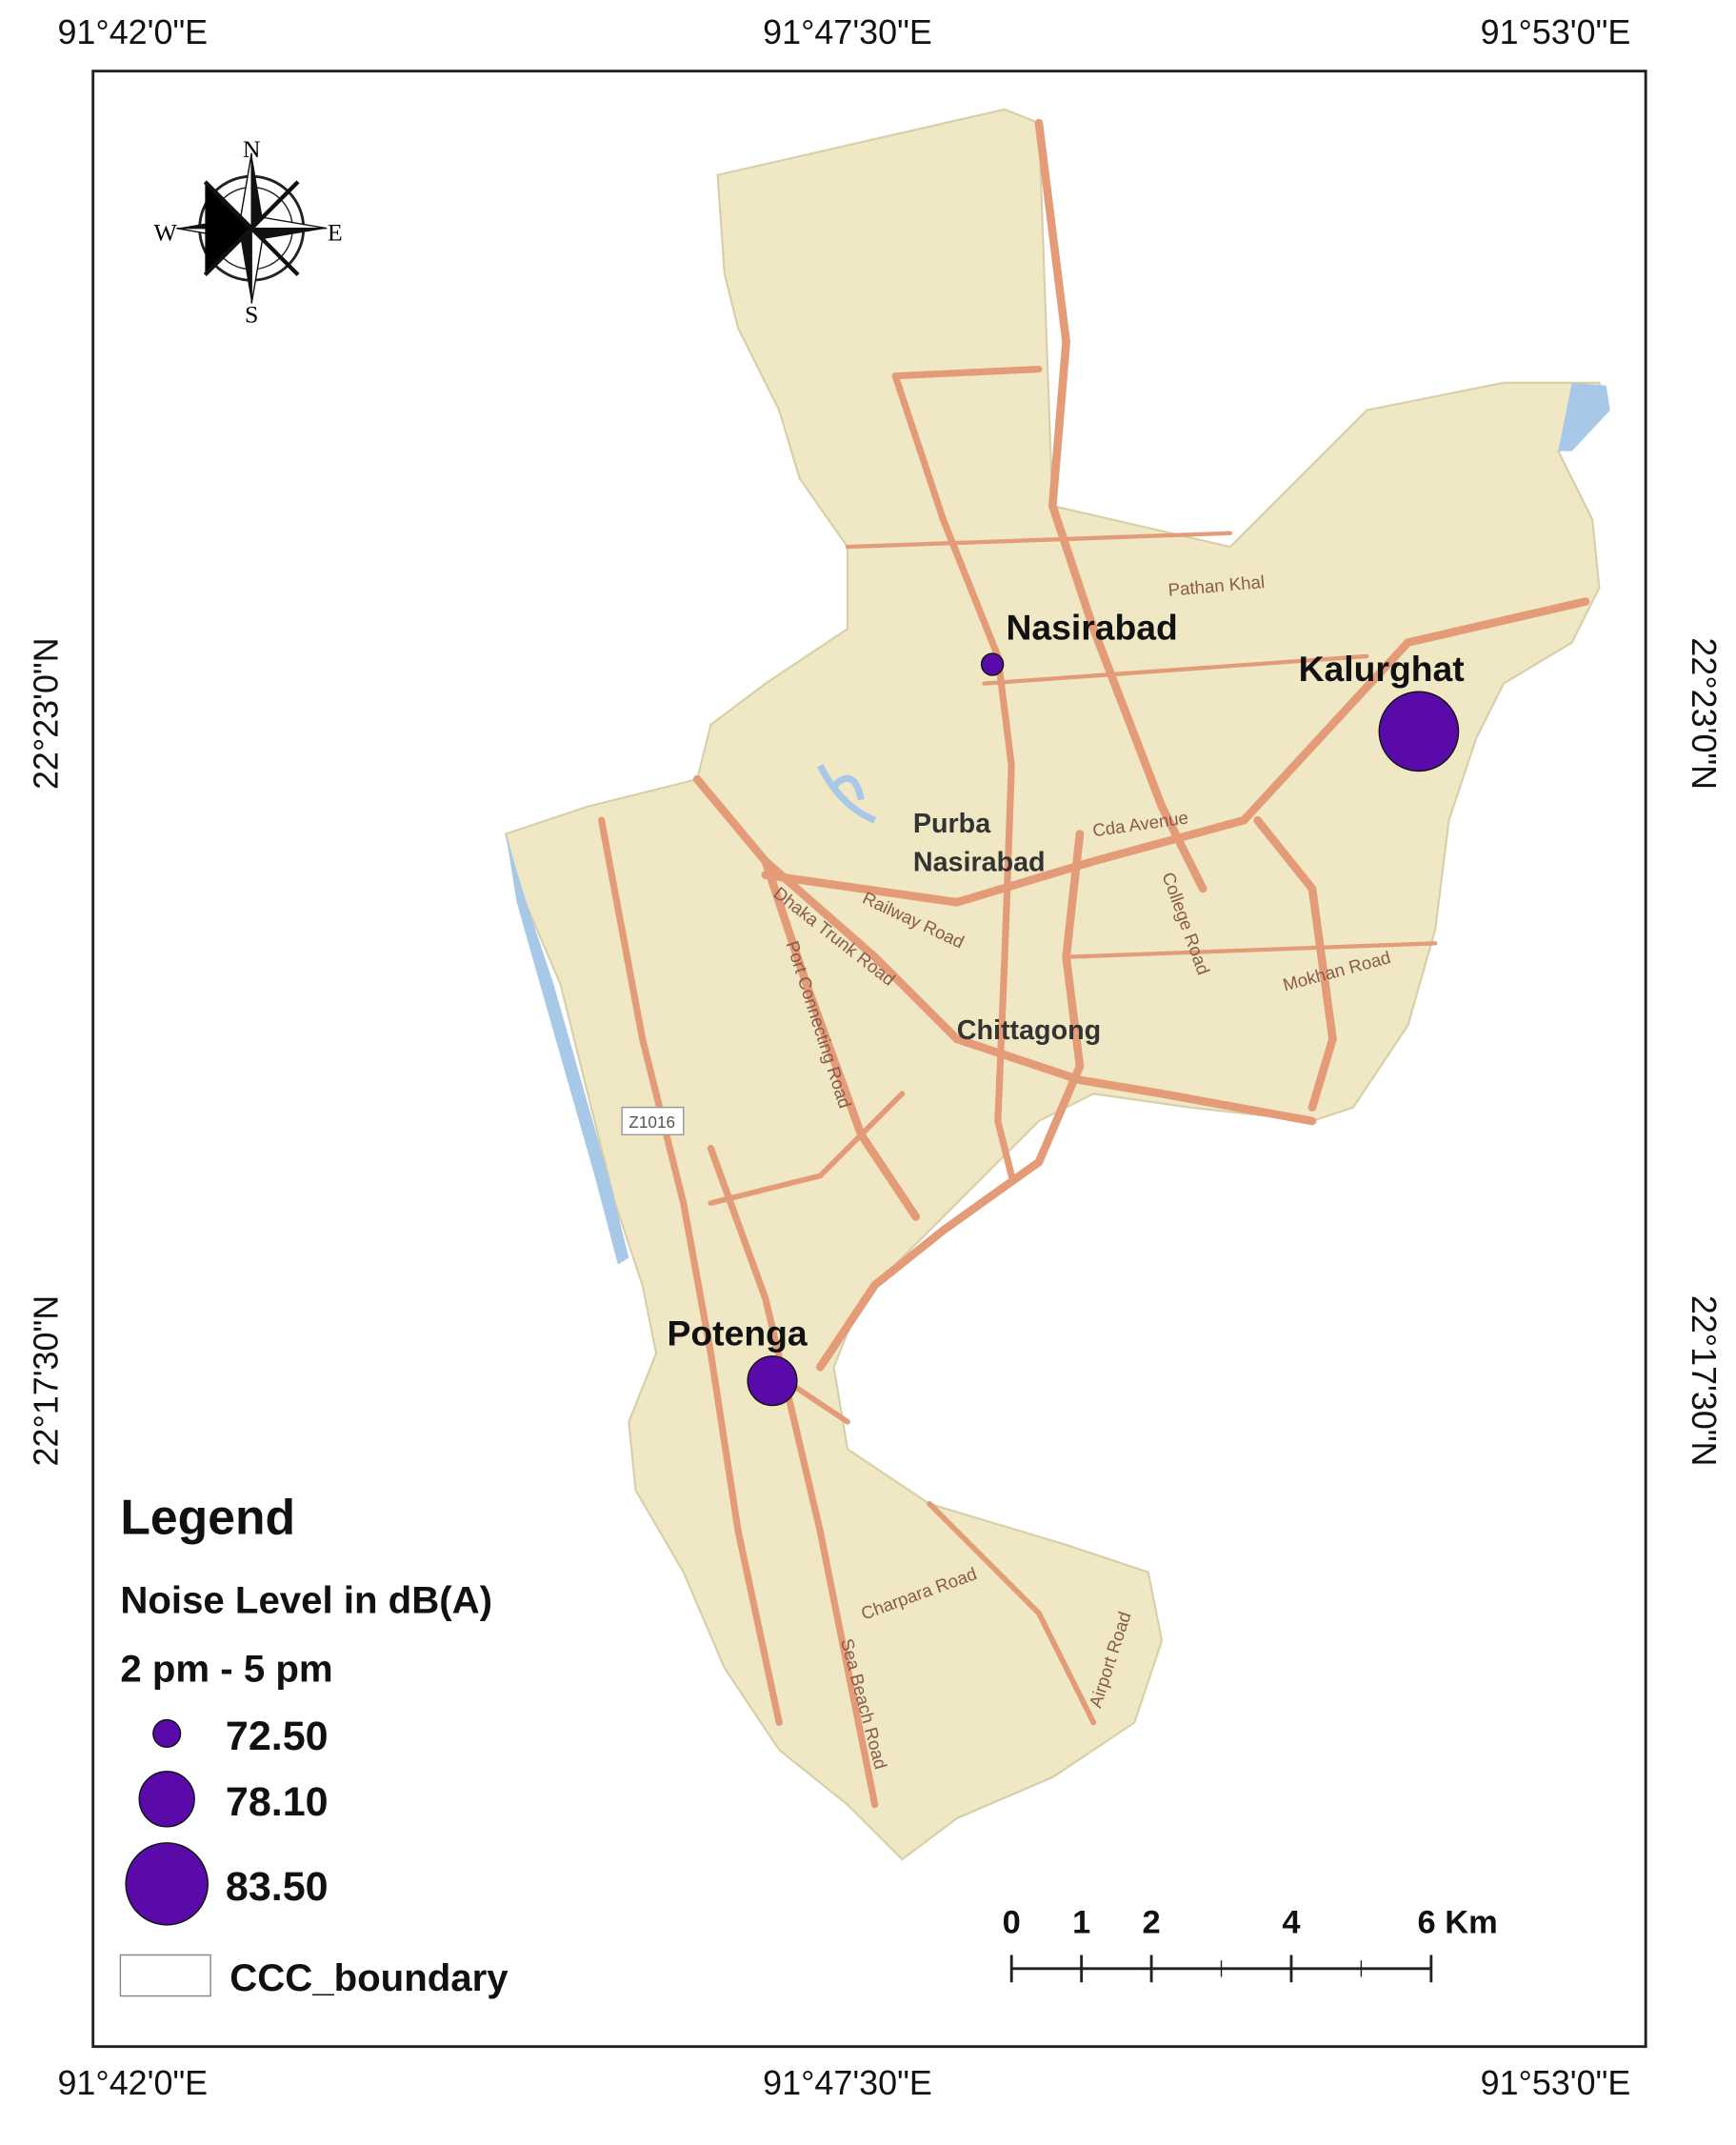  I want to click on route-label: Z1016, so click(652, 1122).